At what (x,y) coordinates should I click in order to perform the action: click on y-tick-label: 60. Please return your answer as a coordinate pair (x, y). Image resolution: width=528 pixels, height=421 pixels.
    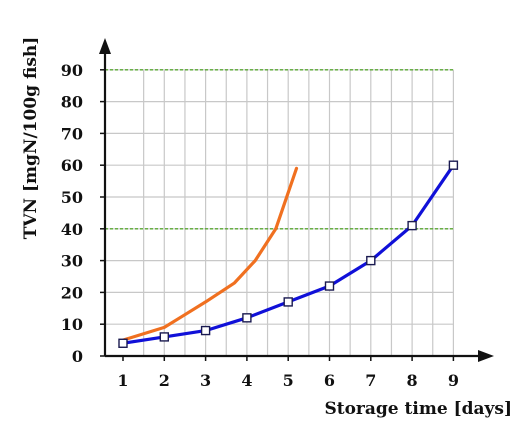
    Looking at the image, I should click on (72, 165).